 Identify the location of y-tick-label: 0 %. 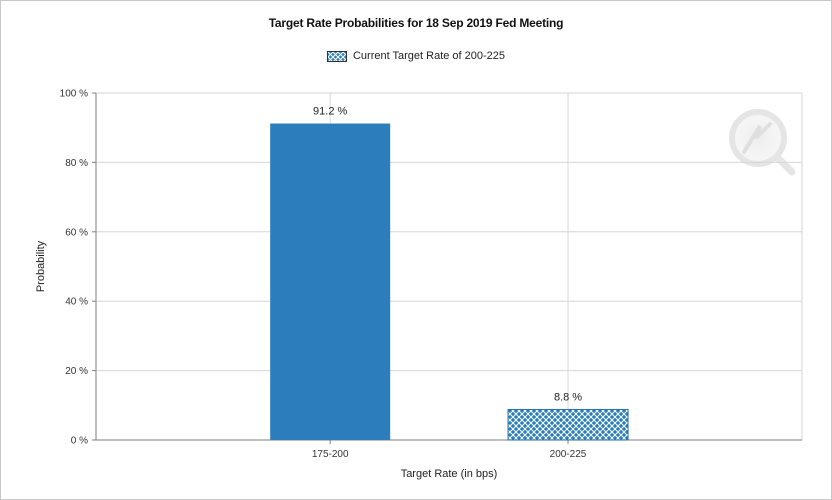
(79, 441).